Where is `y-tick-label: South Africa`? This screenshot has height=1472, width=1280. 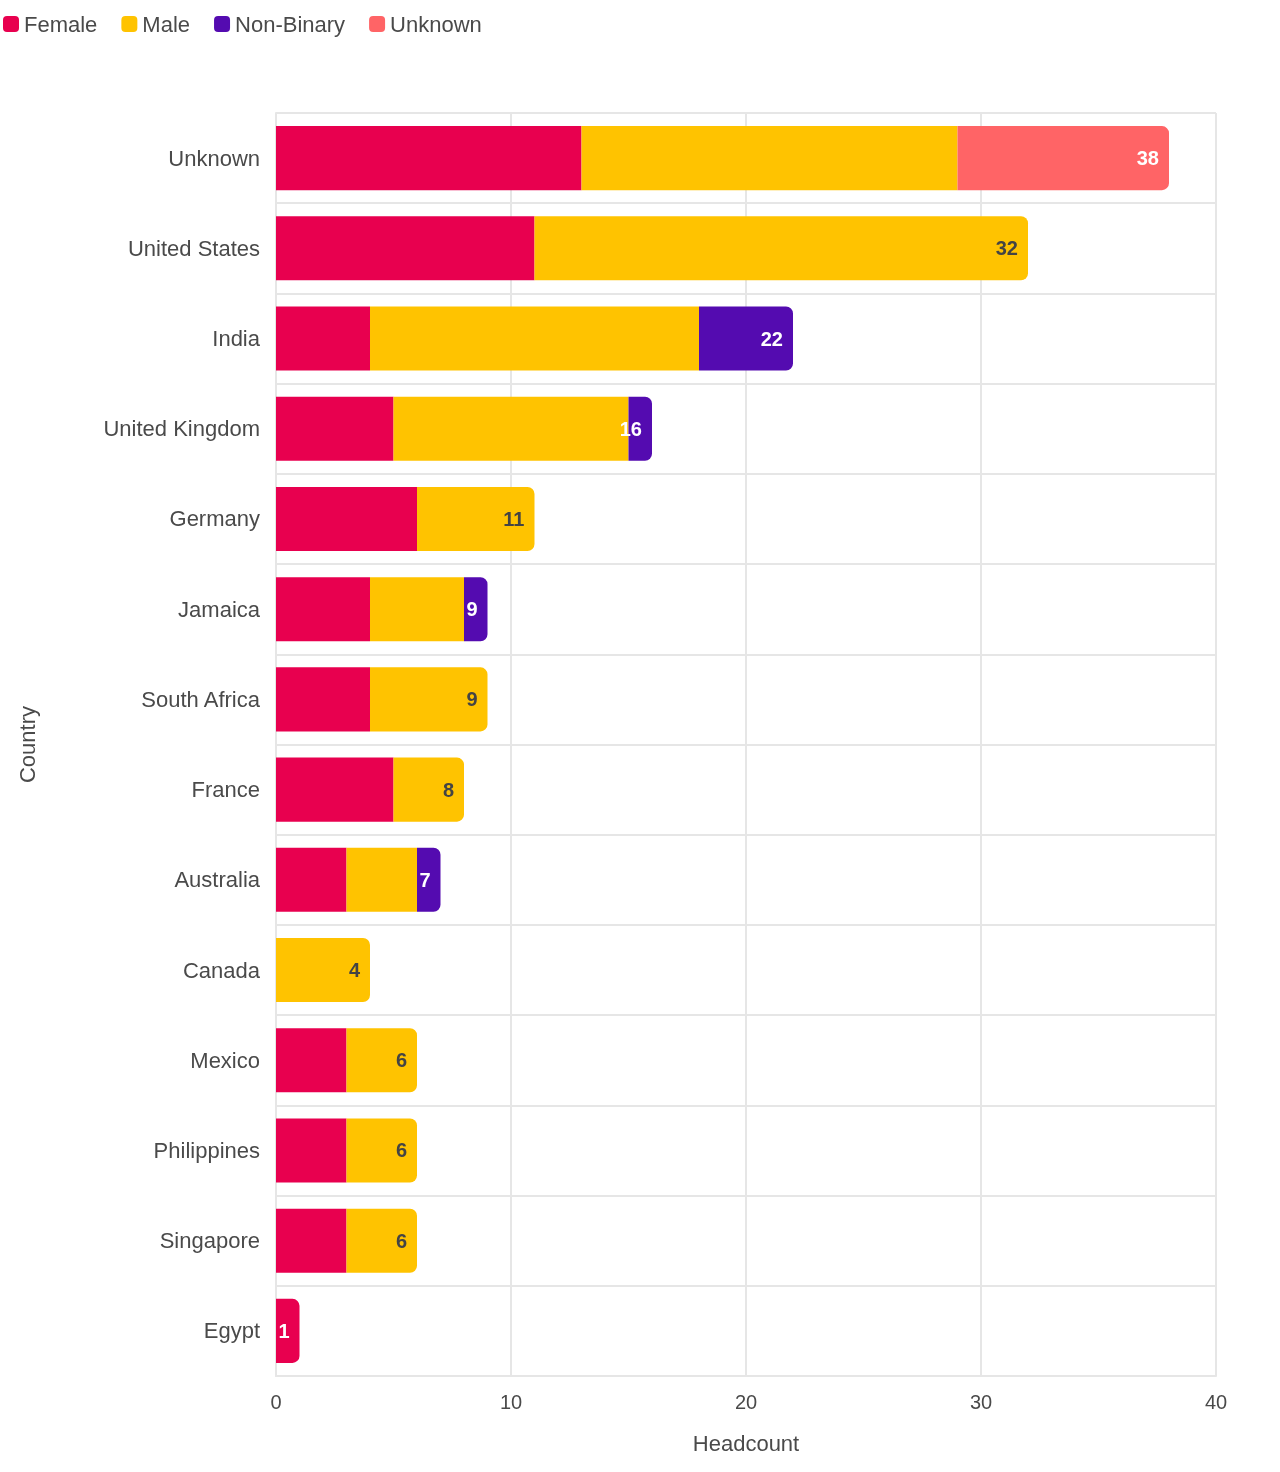 y-tick-label: South Africa is located at coordinates (201, 699).